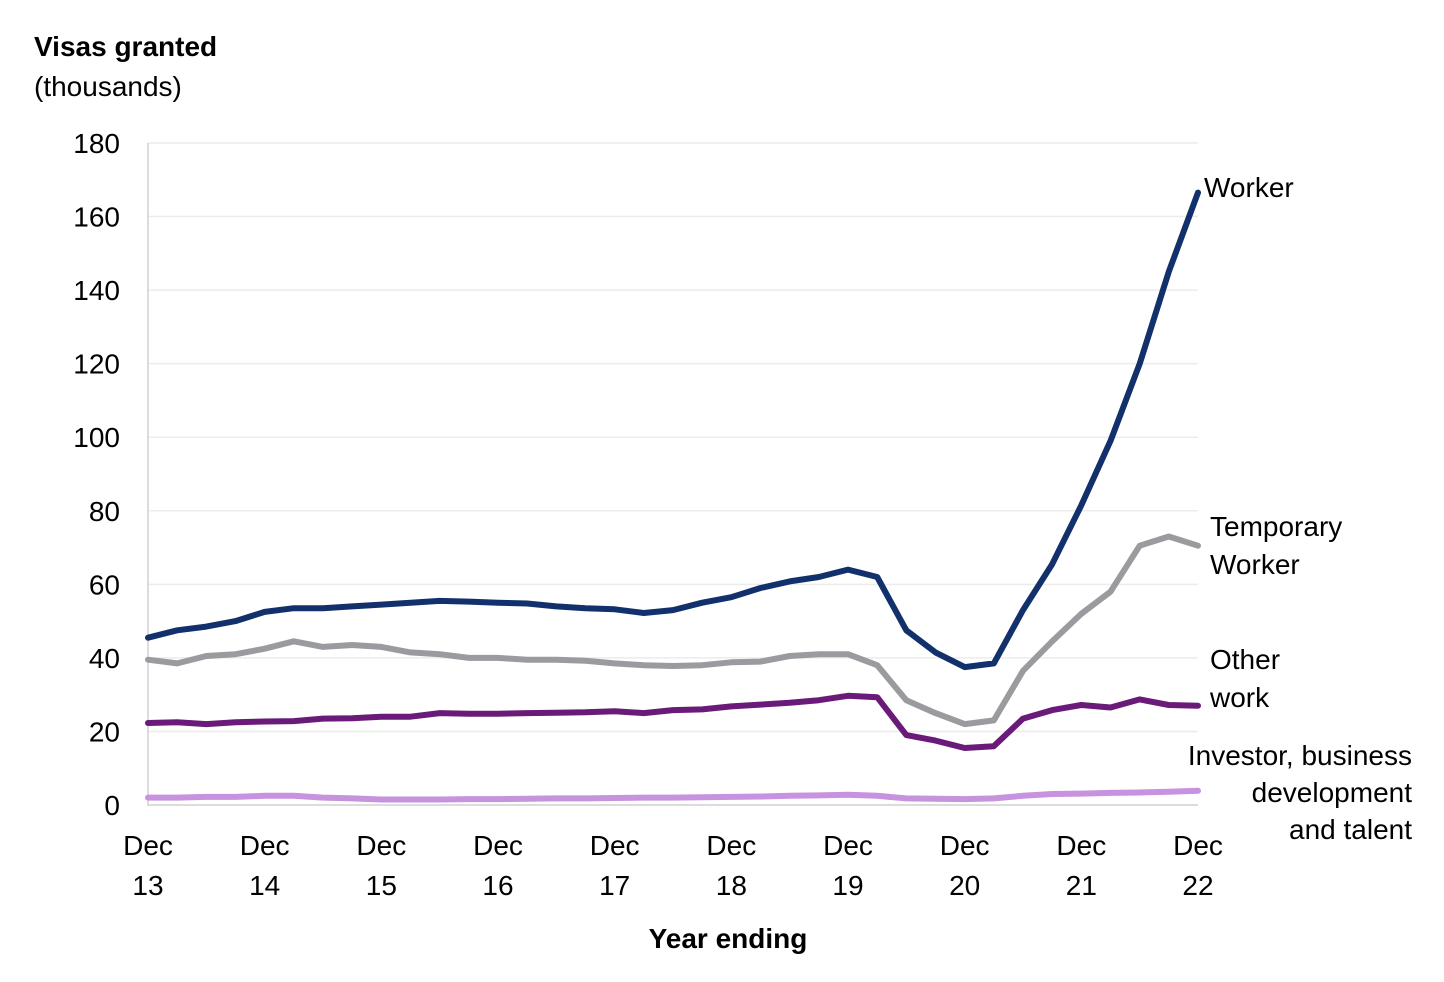 Image resolution: width=1444 pixels, height=982 pixels. What do you see at coordinates (96, 143) in the screenshot?
I see `y-tick-label: 180` at bounding box center [96, 143].